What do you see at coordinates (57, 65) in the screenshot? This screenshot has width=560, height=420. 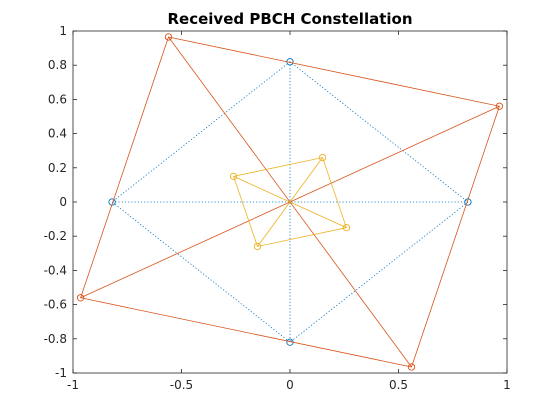 I see `y-tick-label: 0.8` at bounding box center [57, 65].